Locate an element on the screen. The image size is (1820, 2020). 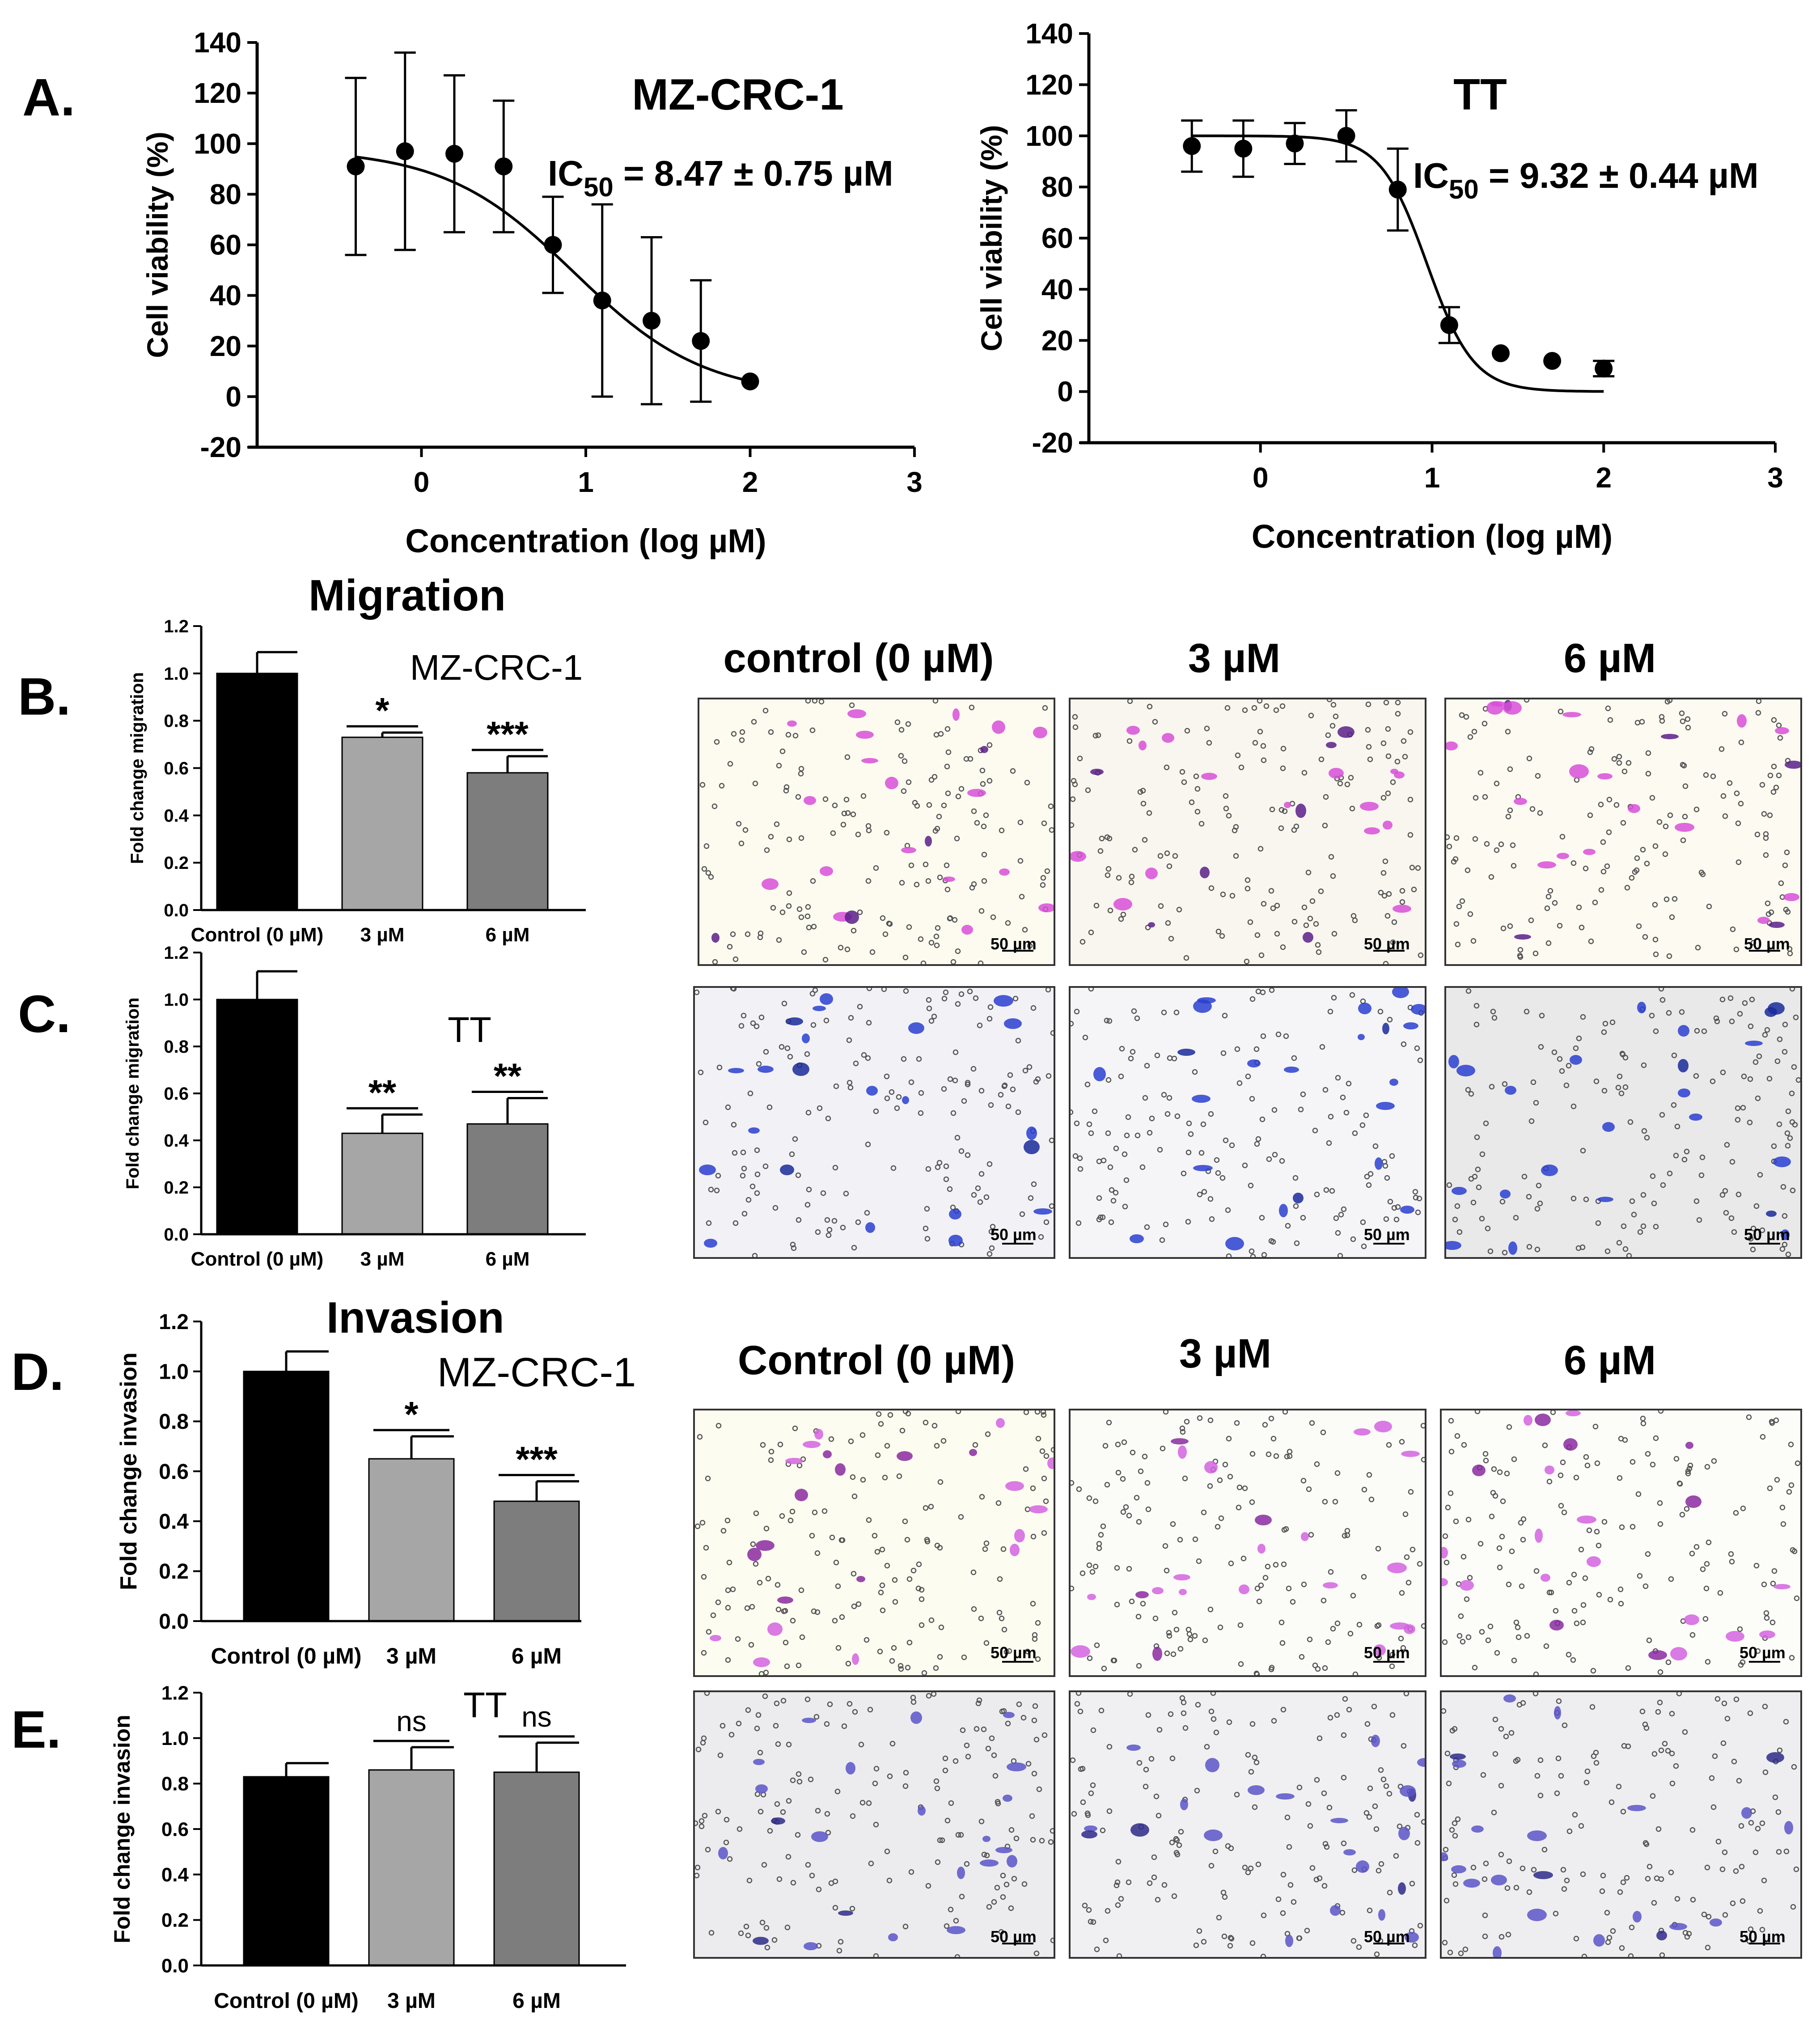
chart-title: TT is located at coordinates (469, 1030).